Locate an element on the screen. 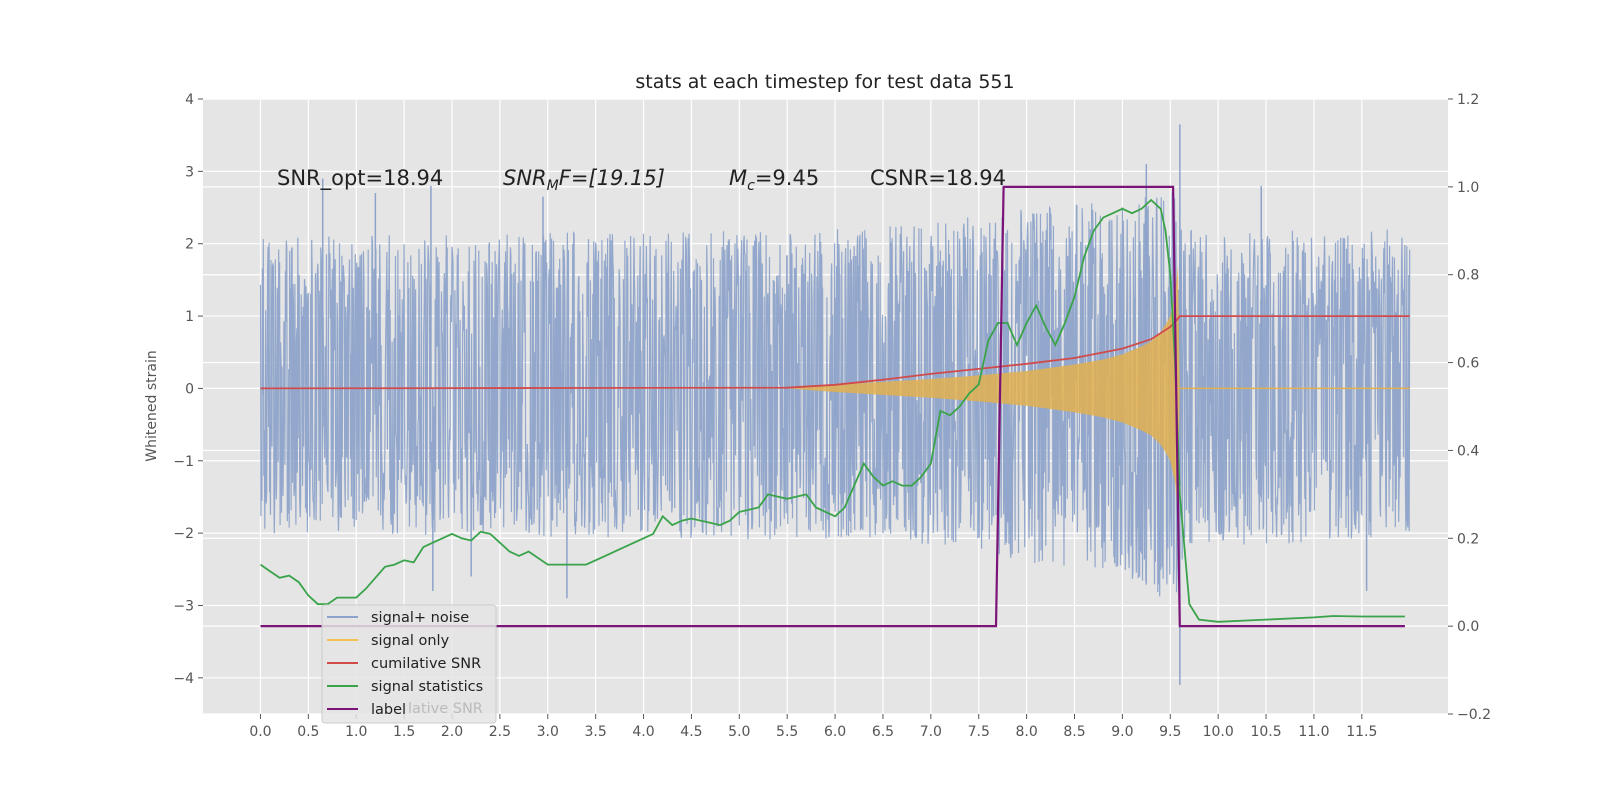 Image resolution: width=1600 pixels, height=800 pixels. y-axis-ticks: 4 3 2 1 0 −1 −2 −3 −4 is located at coordinates (188, 389).